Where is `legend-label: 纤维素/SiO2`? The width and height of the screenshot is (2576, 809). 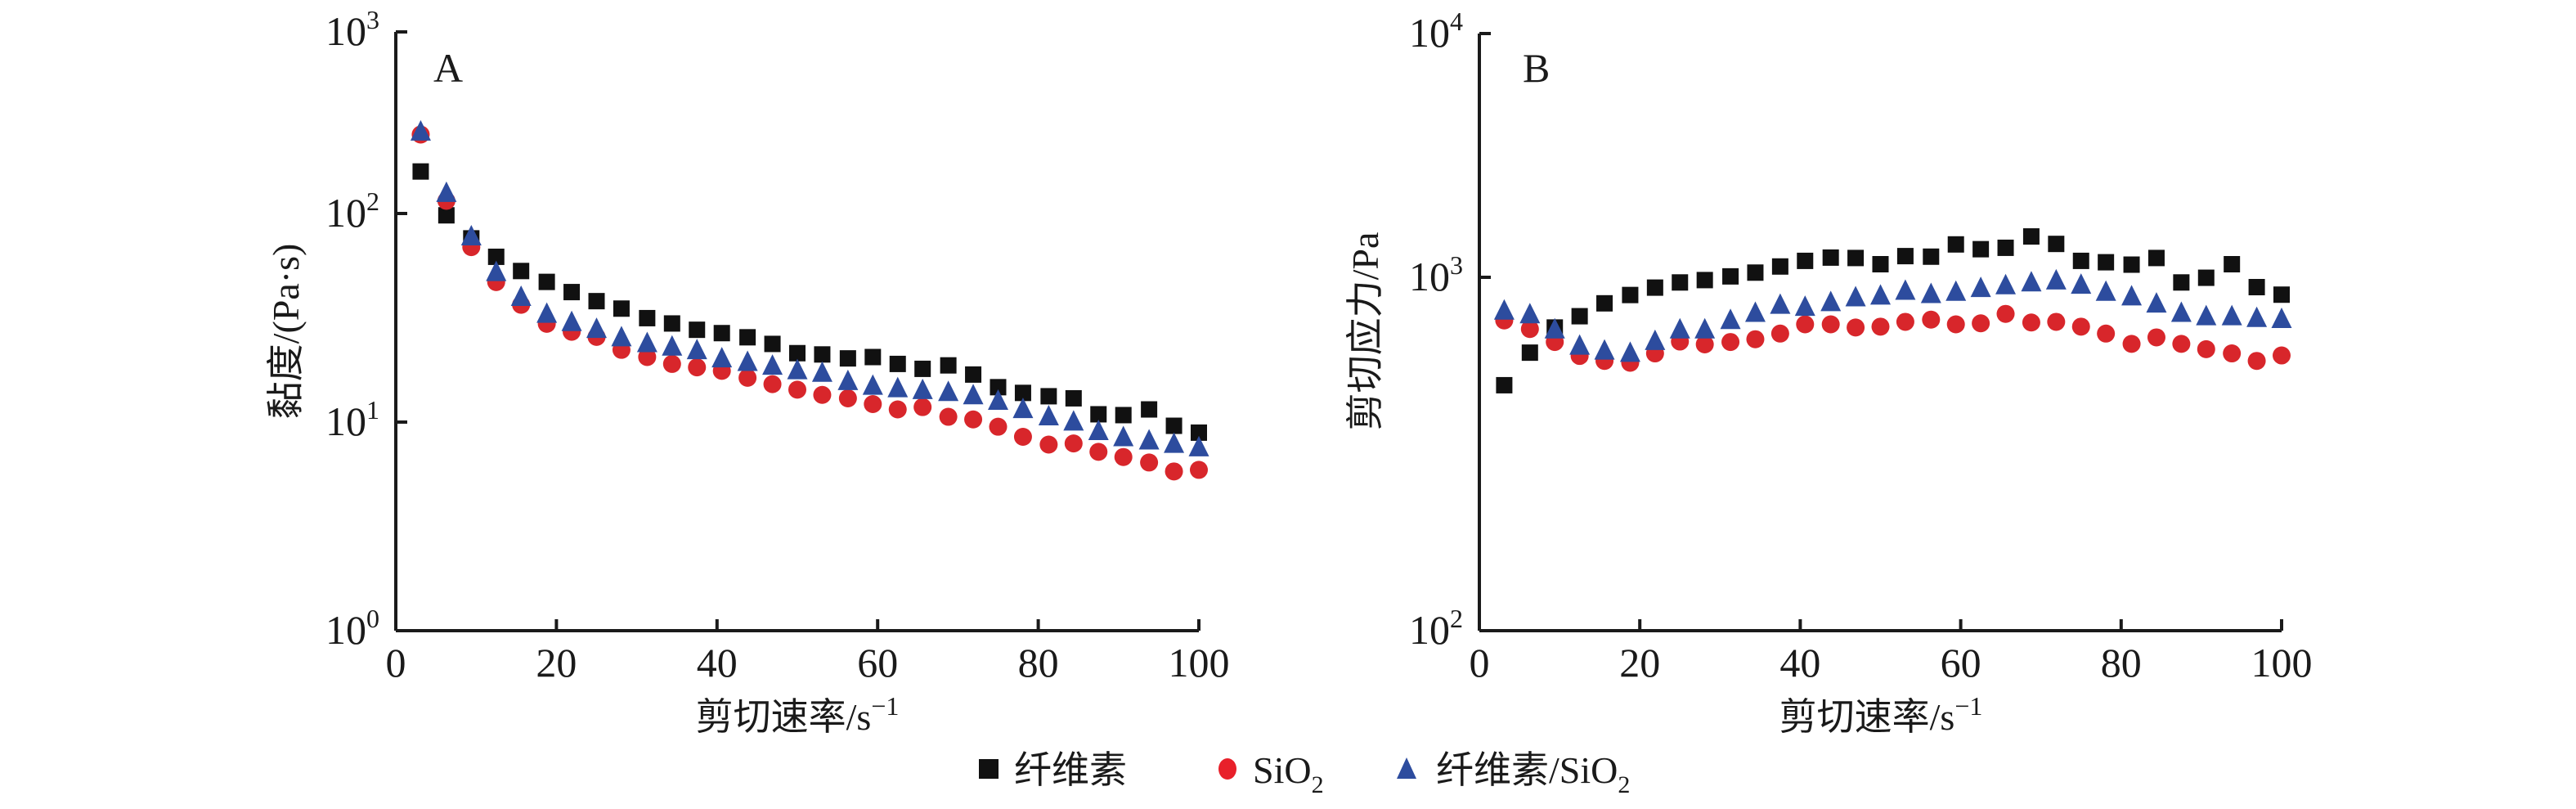
legend-label: 纤维素/SiO2 is located at coordinates (1533, 773).